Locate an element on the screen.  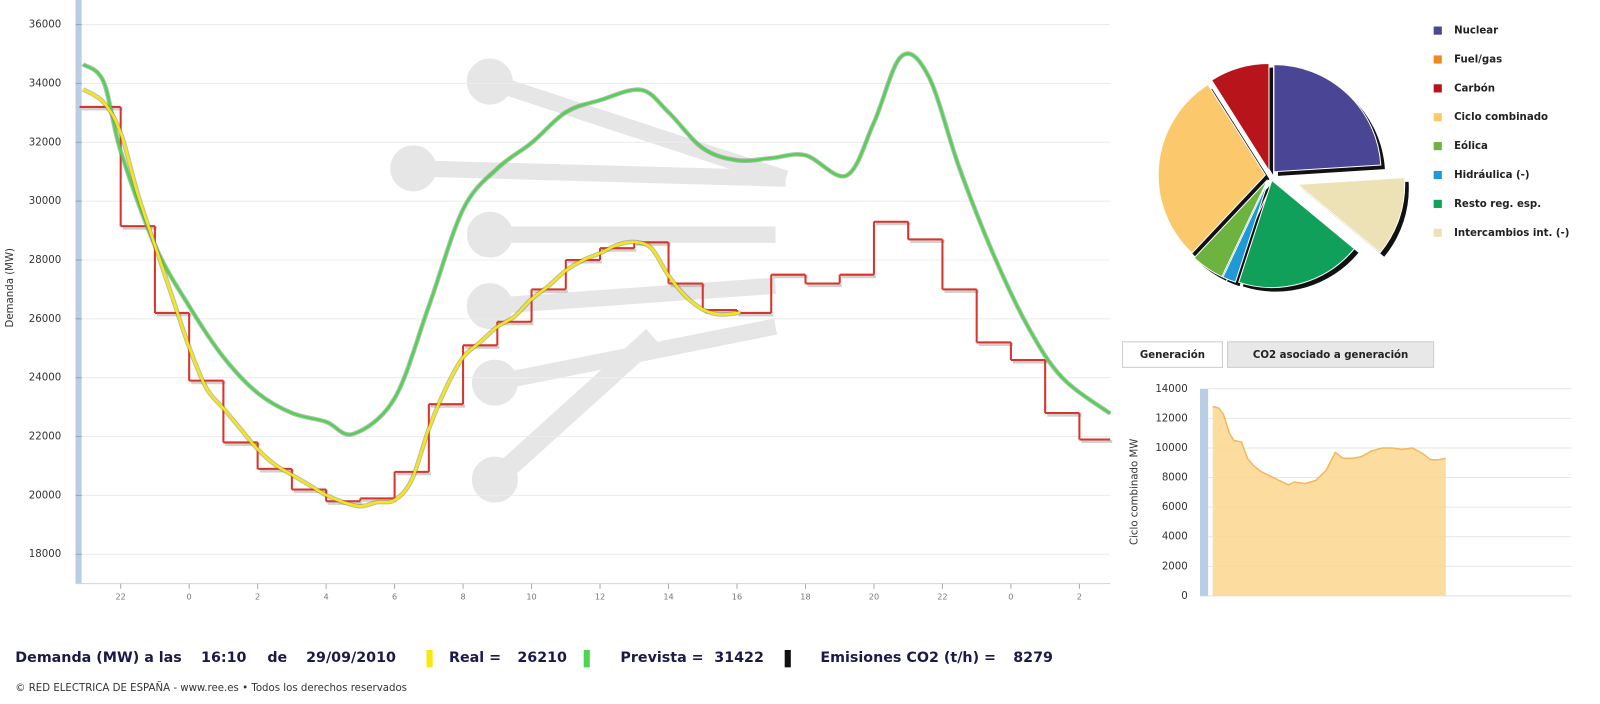
tab-label: Generación is located at coordinates (1172, 355).